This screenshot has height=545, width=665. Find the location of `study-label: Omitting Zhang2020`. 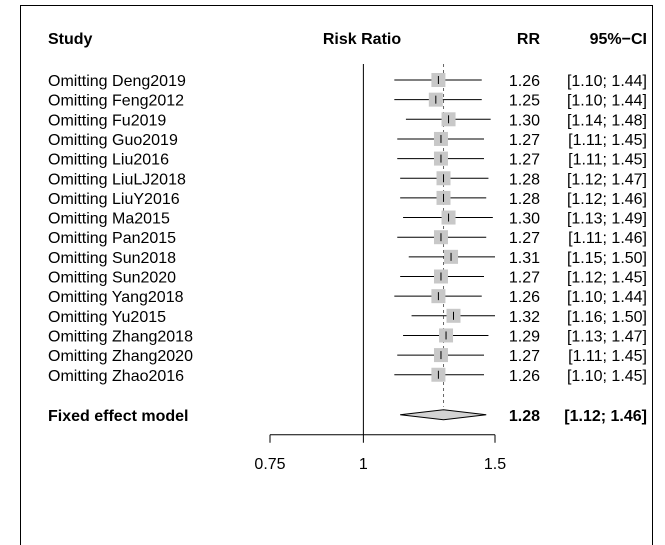

study-label: Omitting Zhang2020 is located at coordinates (120, 356).